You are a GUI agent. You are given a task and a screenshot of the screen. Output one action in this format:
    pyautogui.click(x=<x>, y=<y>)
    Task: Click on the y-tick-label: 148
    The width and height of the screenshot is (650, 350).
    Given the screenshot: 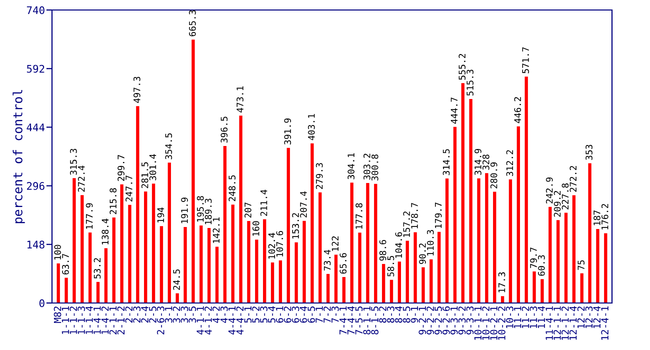 What is the action you would take?
    pyautogui.click(x=35, y=244)
    